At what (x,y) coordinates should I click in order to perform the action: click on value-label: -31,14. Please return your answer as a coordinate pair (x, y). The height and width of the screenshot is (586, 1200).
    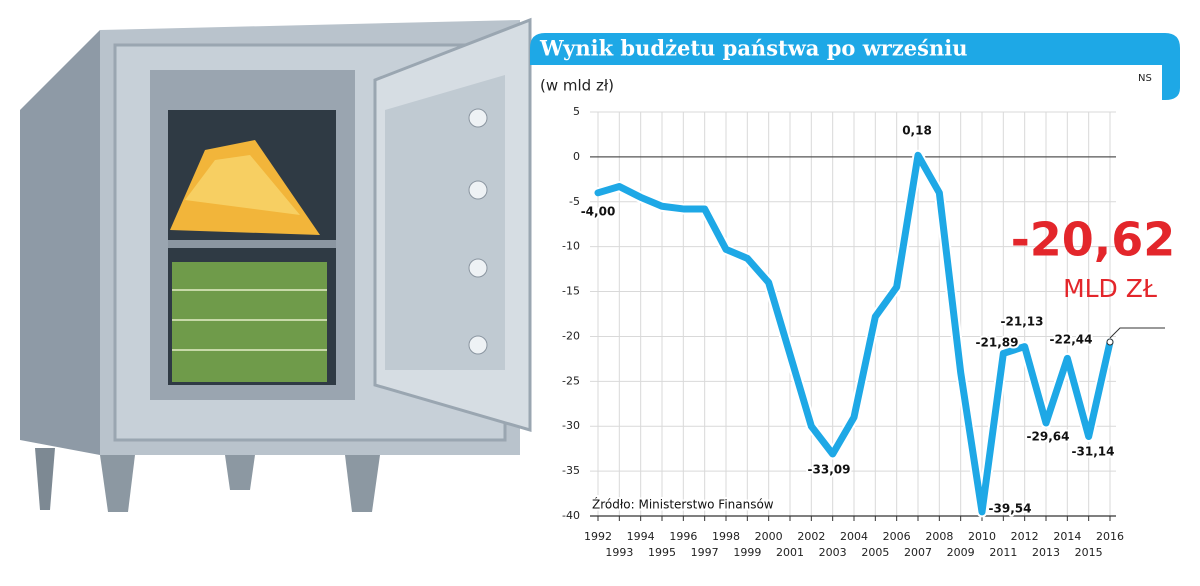
    Looking at the image, I should click on (1093, 452).